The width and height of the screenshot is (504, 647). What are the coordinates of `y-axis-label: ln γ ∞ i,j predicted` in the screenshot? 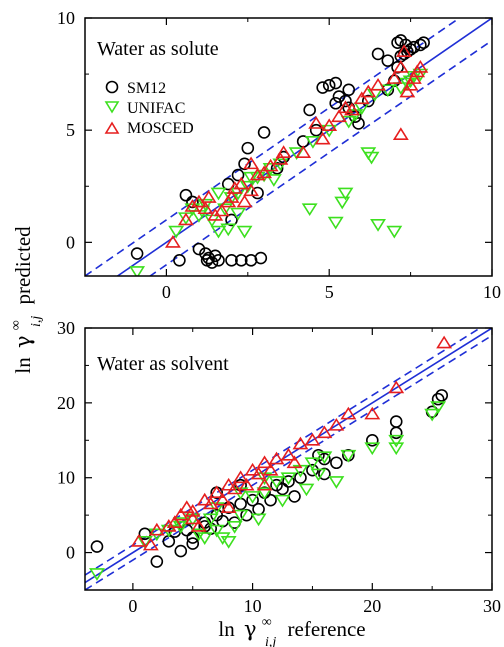 It's located at (23, 300).